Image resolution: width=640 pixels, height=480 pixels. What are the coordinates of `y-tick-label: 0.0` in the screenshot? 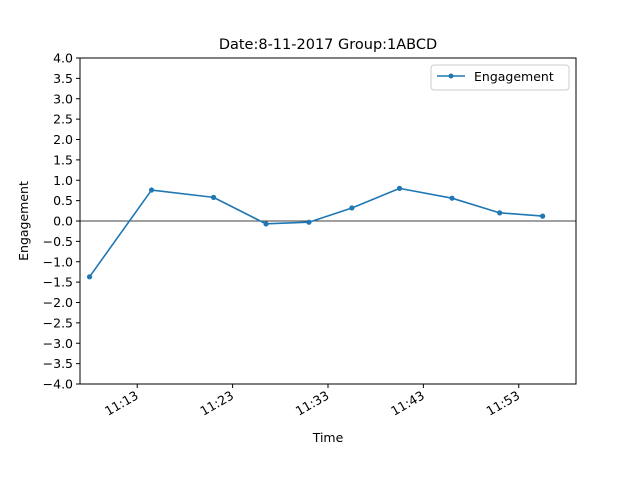 It's located at (63, 221).